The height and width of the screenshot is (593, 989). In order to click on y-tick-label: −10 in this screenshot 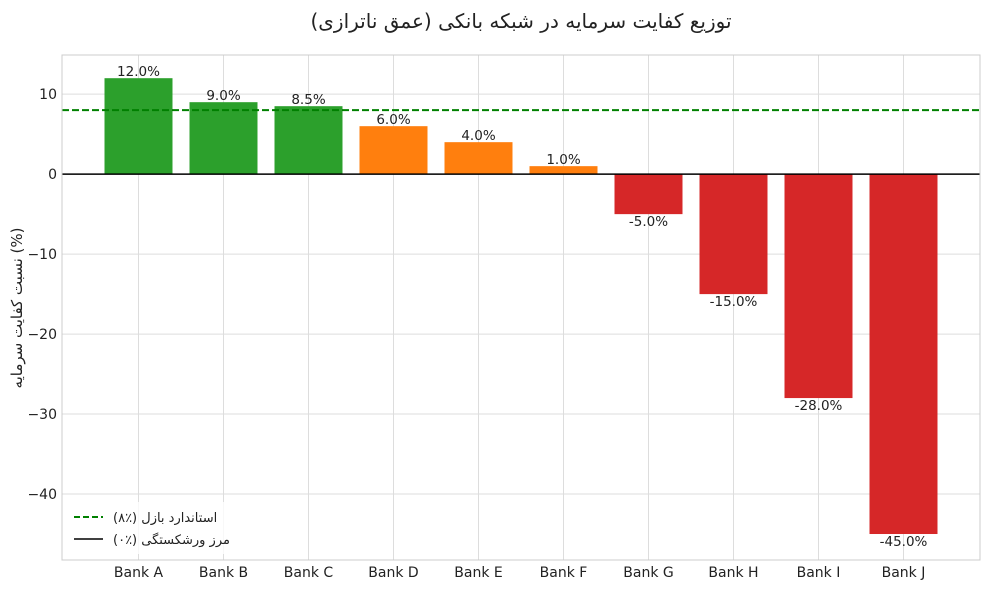, I will do `click(42, 255)`.